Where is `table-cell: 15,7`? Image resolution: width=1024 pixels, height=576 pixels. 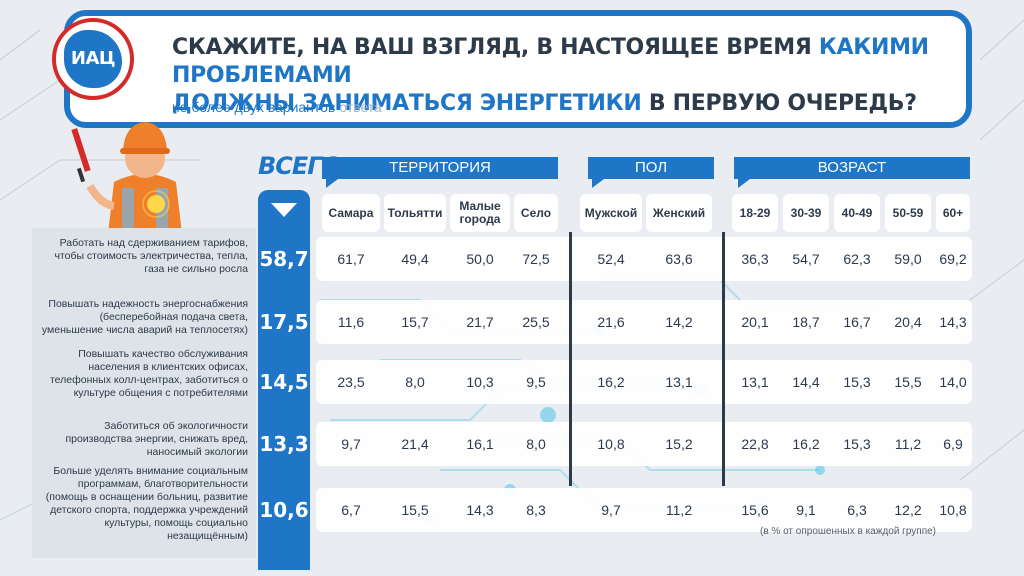 table-cell: 15,7 is located at coordinates (415, 322).